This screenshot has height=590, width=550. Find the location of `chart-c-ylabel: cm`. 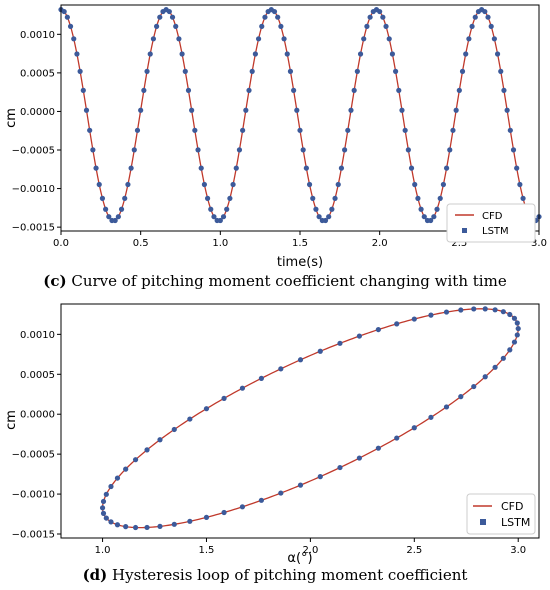

chart-c-ylabel: cm is located at coordinates (11, 118).